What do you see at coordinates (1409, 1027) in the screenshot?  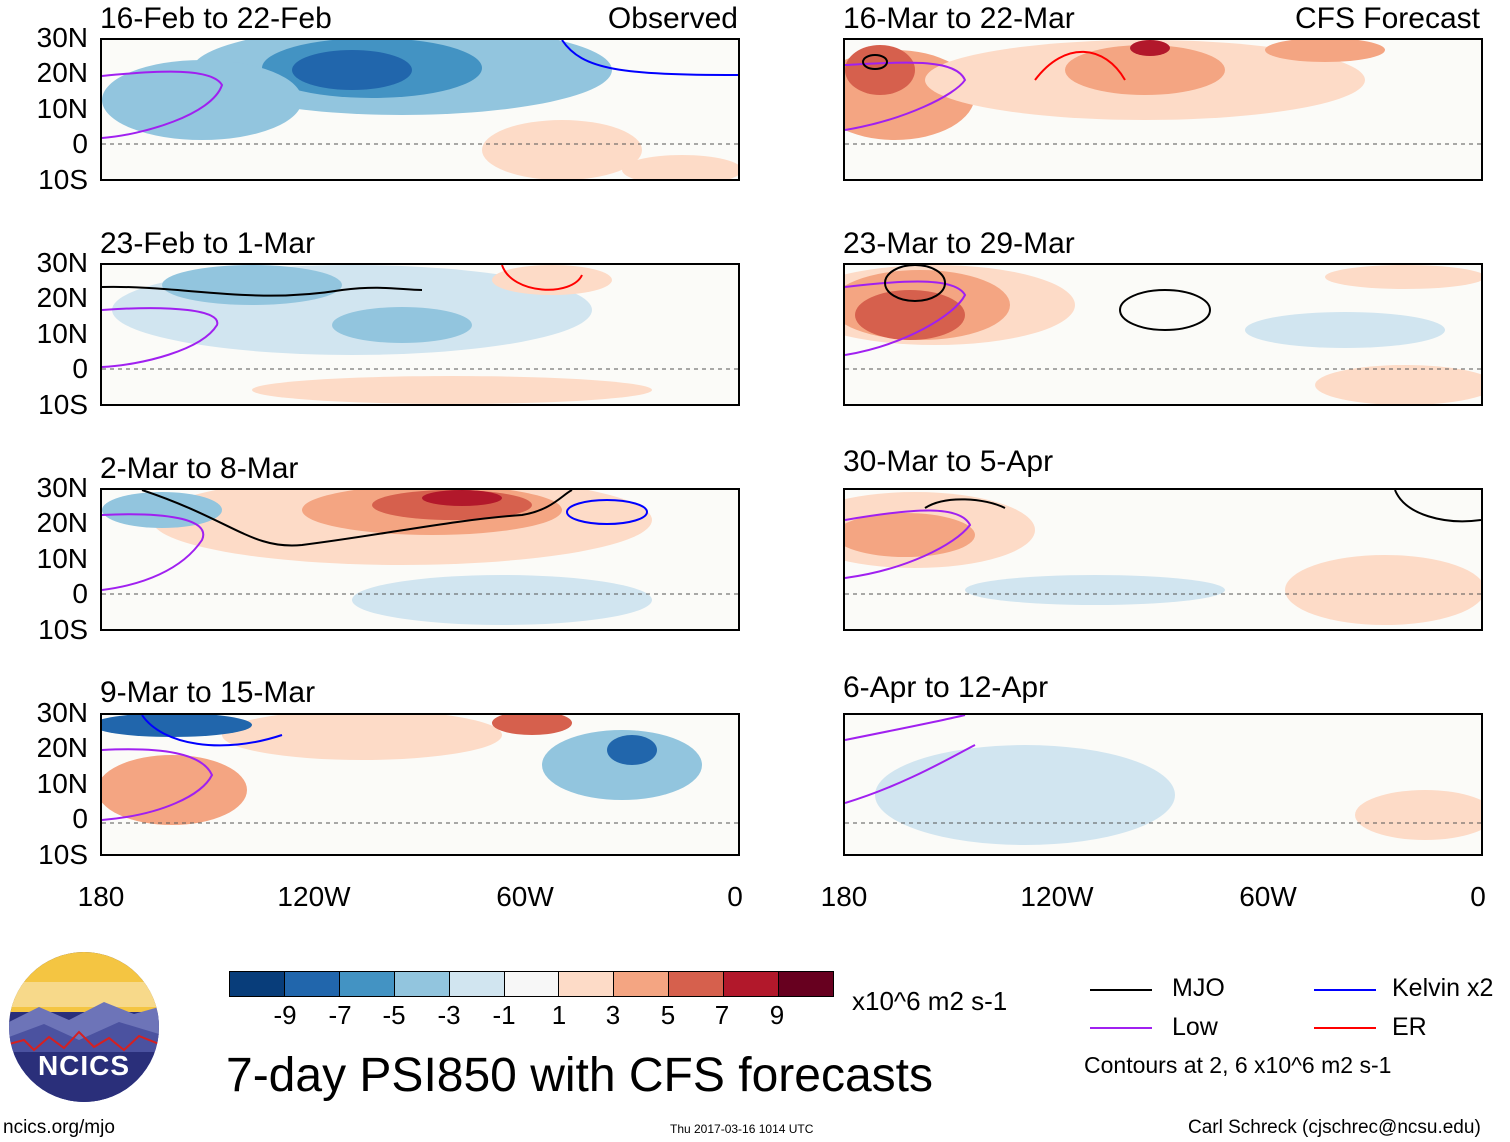 I see `legend-label: ER` at bounding box center [1409, 1027].